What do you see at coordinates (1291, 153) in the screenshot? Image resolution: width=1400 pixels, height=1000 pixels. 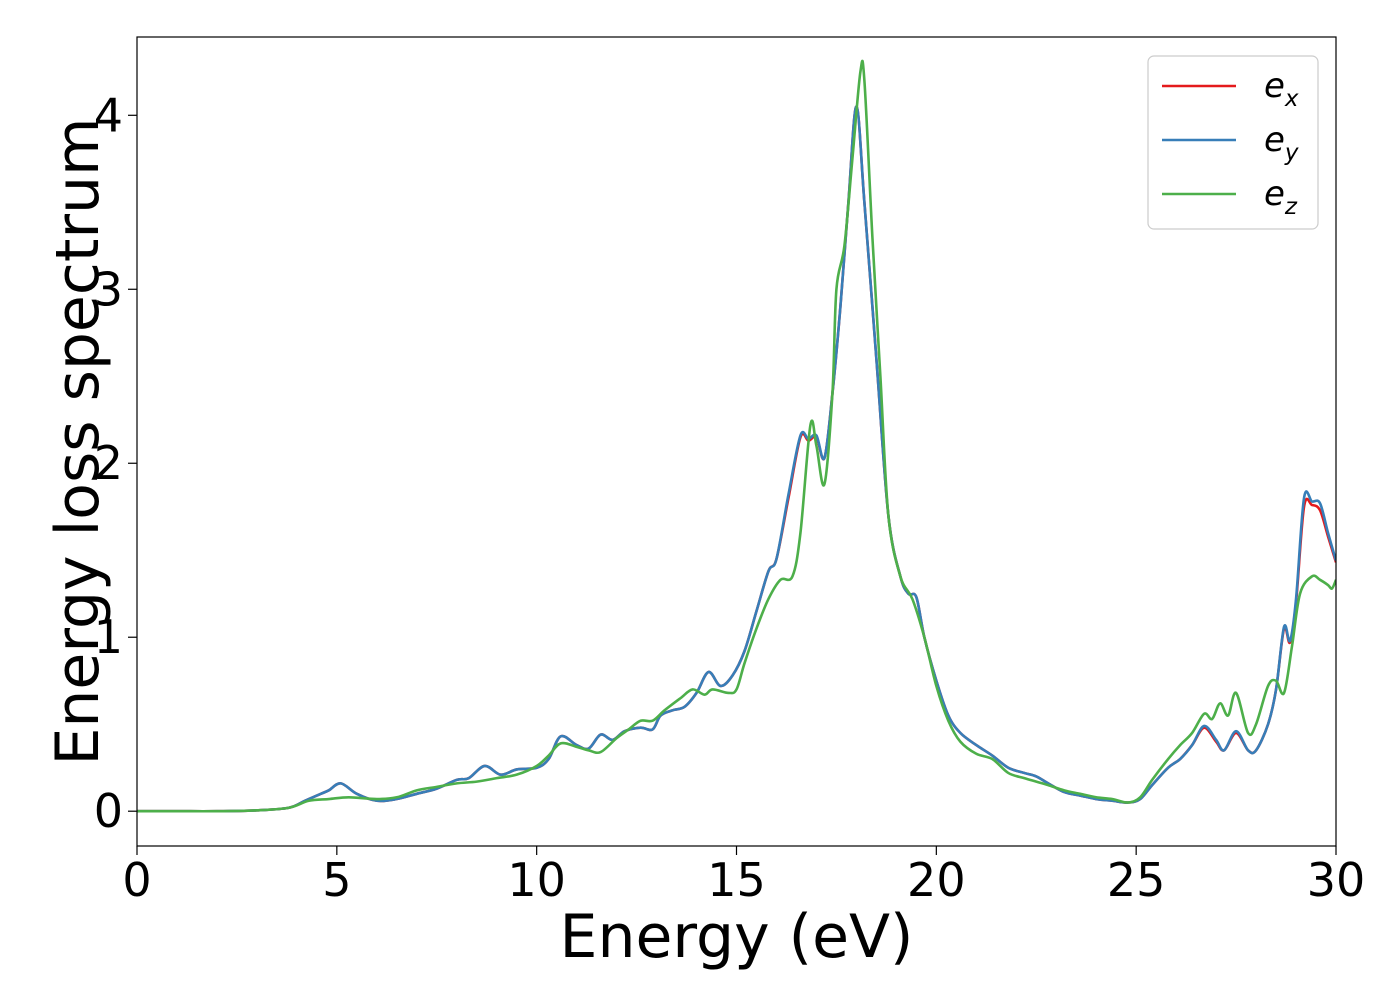 I see `legend-label-subscript: y` at bounding box center [1291, 153].